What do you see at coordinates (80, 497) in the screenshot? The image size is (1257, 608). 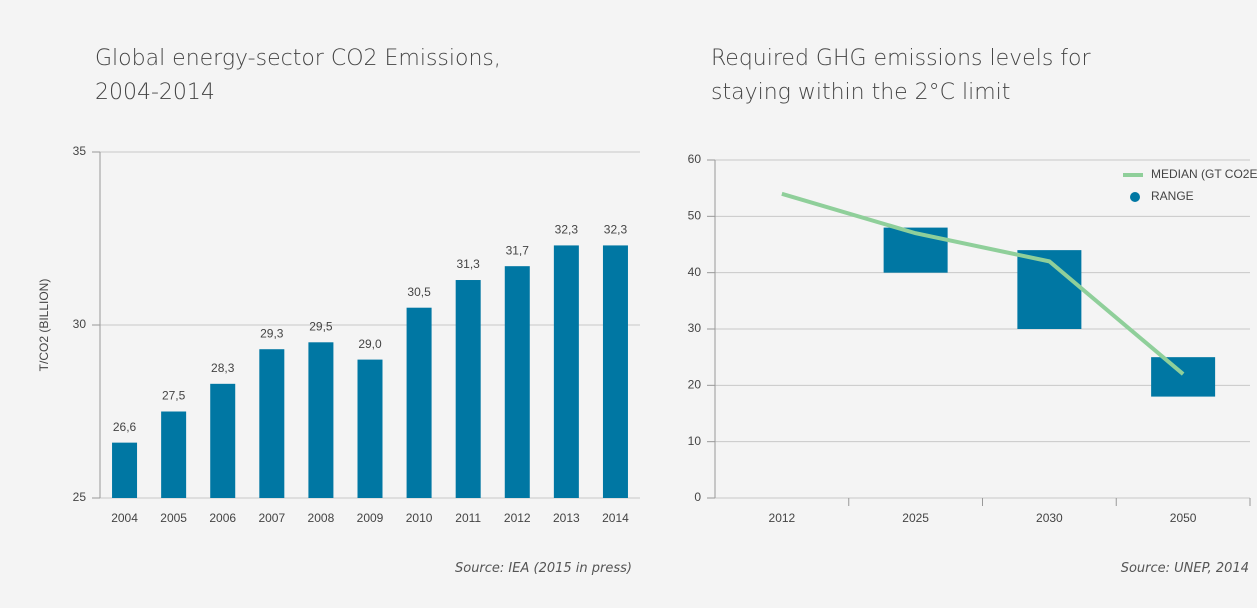 I see `y-tick-label: 25` at bounding box center [80, 497].